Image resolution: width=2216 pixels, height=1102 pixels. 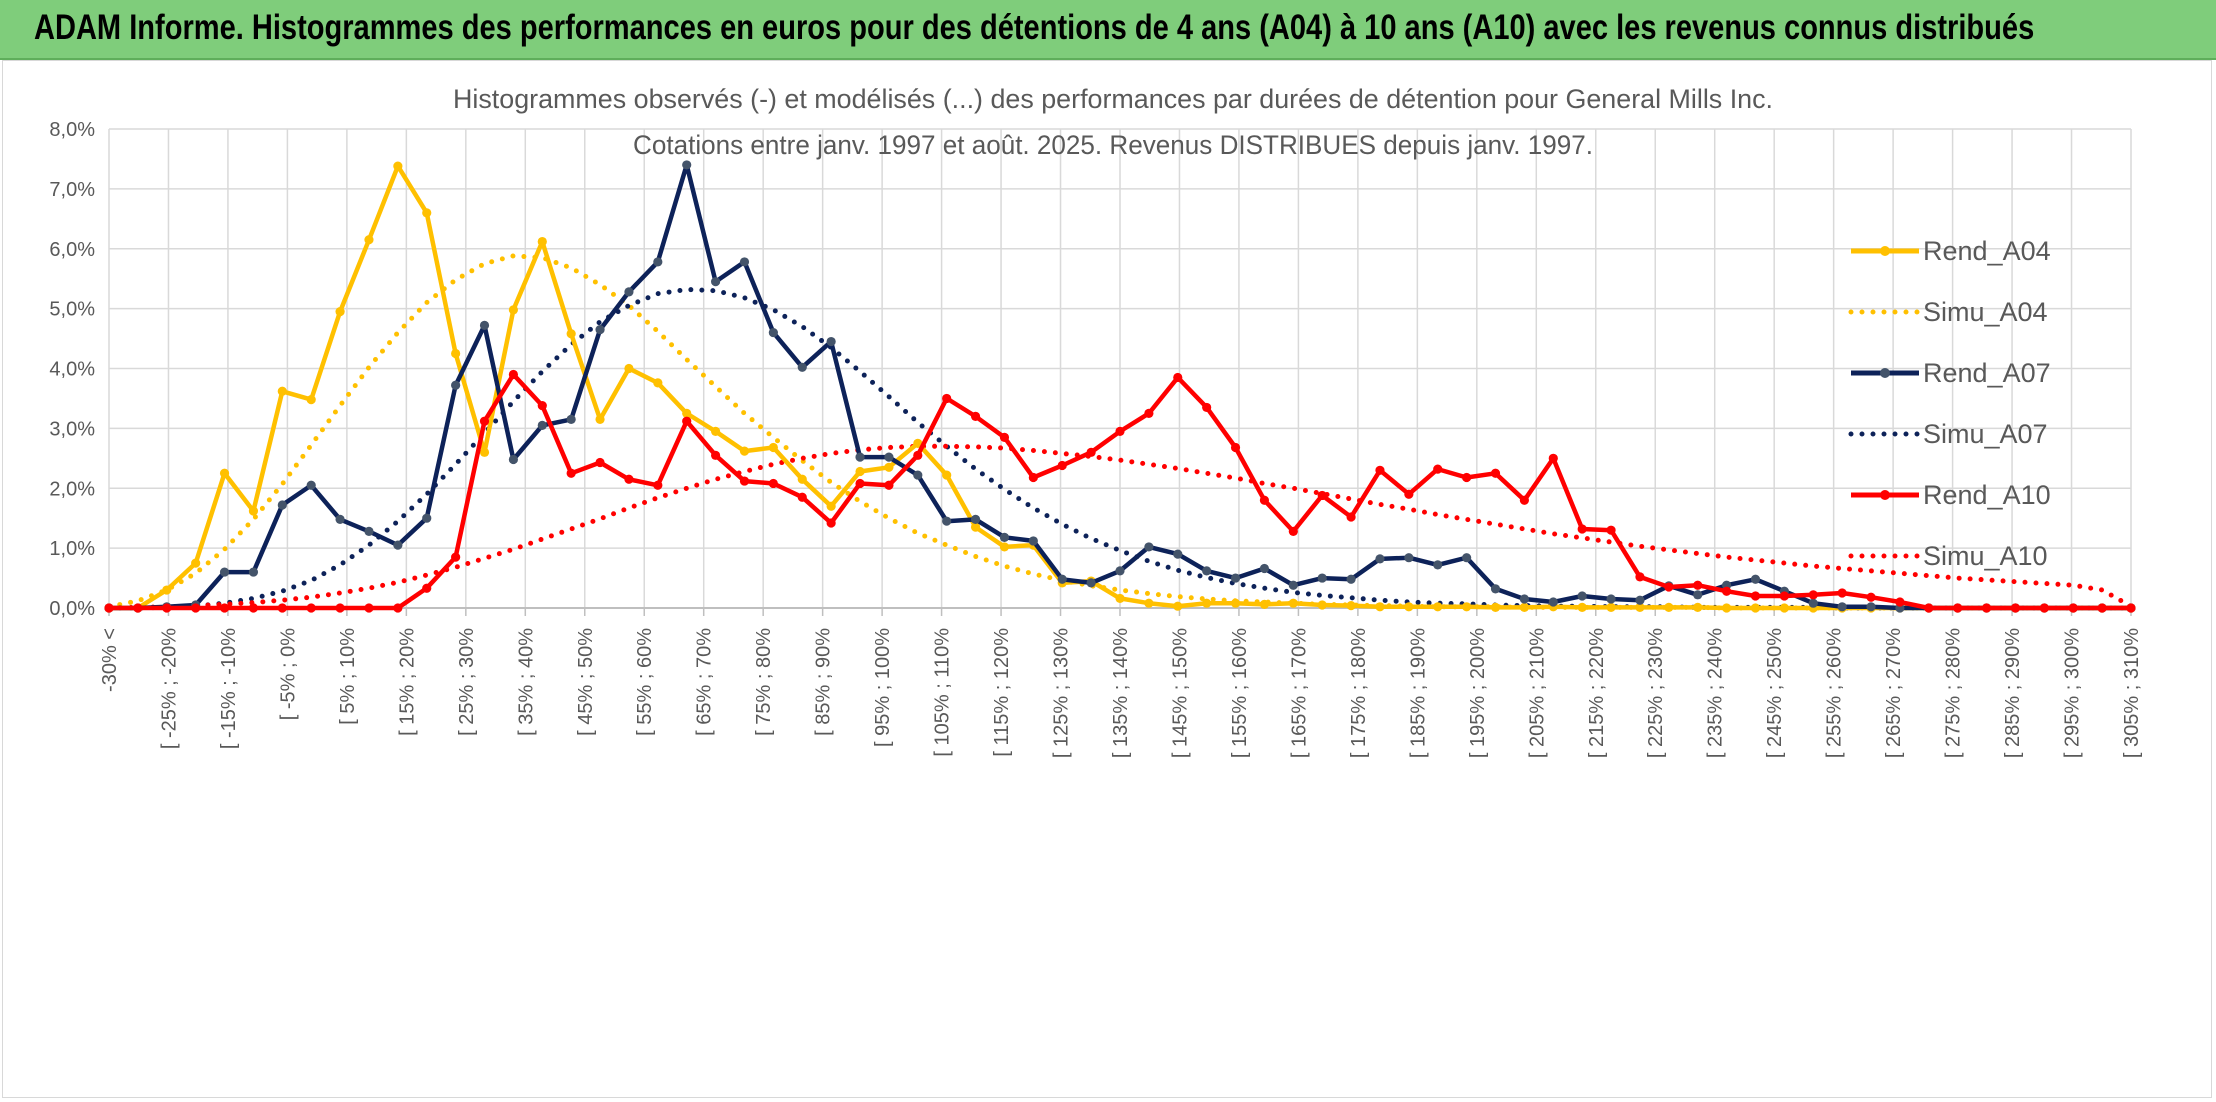 I want to click on x-tick-label: [ 205% ; 210%, so click(x=1537, y=693).